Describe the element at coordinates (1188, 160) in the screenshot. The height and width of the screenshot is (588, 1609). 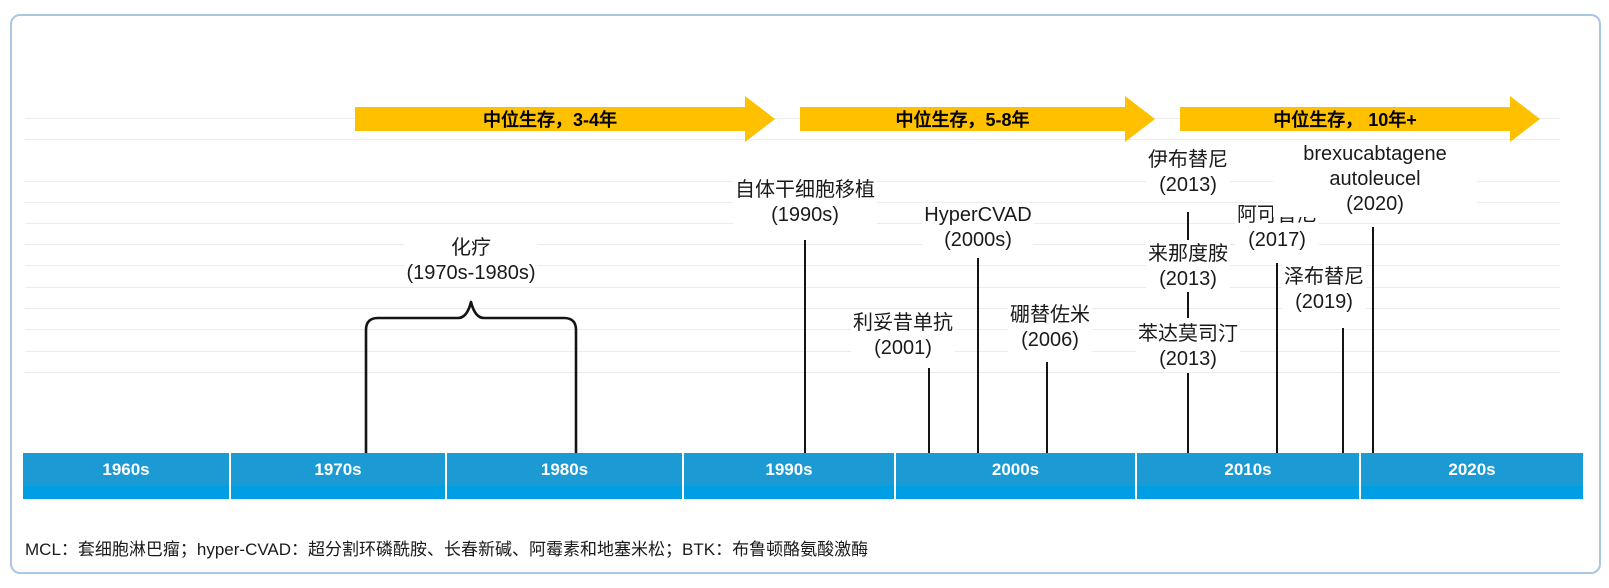
I see `label-ibrutinib-name: 伊布替尼` at that location.